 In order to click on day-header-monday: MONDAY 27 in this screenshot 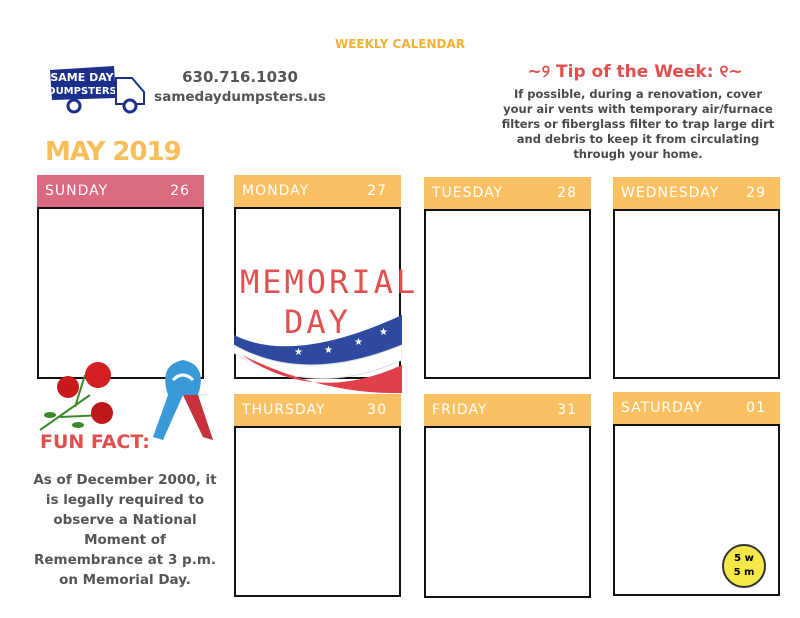, I will do `click(317, 191)`.